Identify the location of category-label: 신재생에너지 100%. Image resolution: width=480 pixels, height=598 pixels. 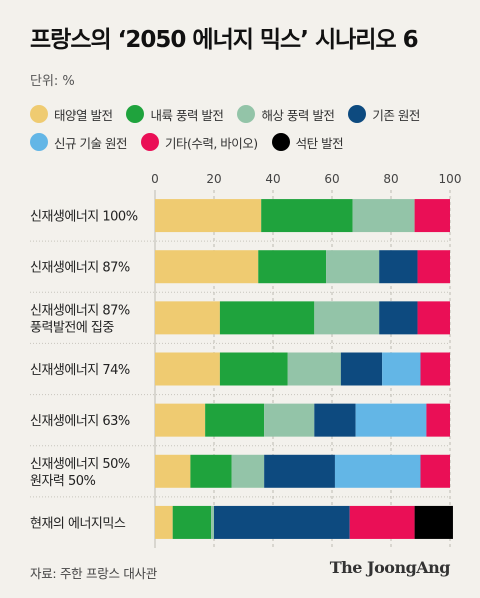
(84, 217).